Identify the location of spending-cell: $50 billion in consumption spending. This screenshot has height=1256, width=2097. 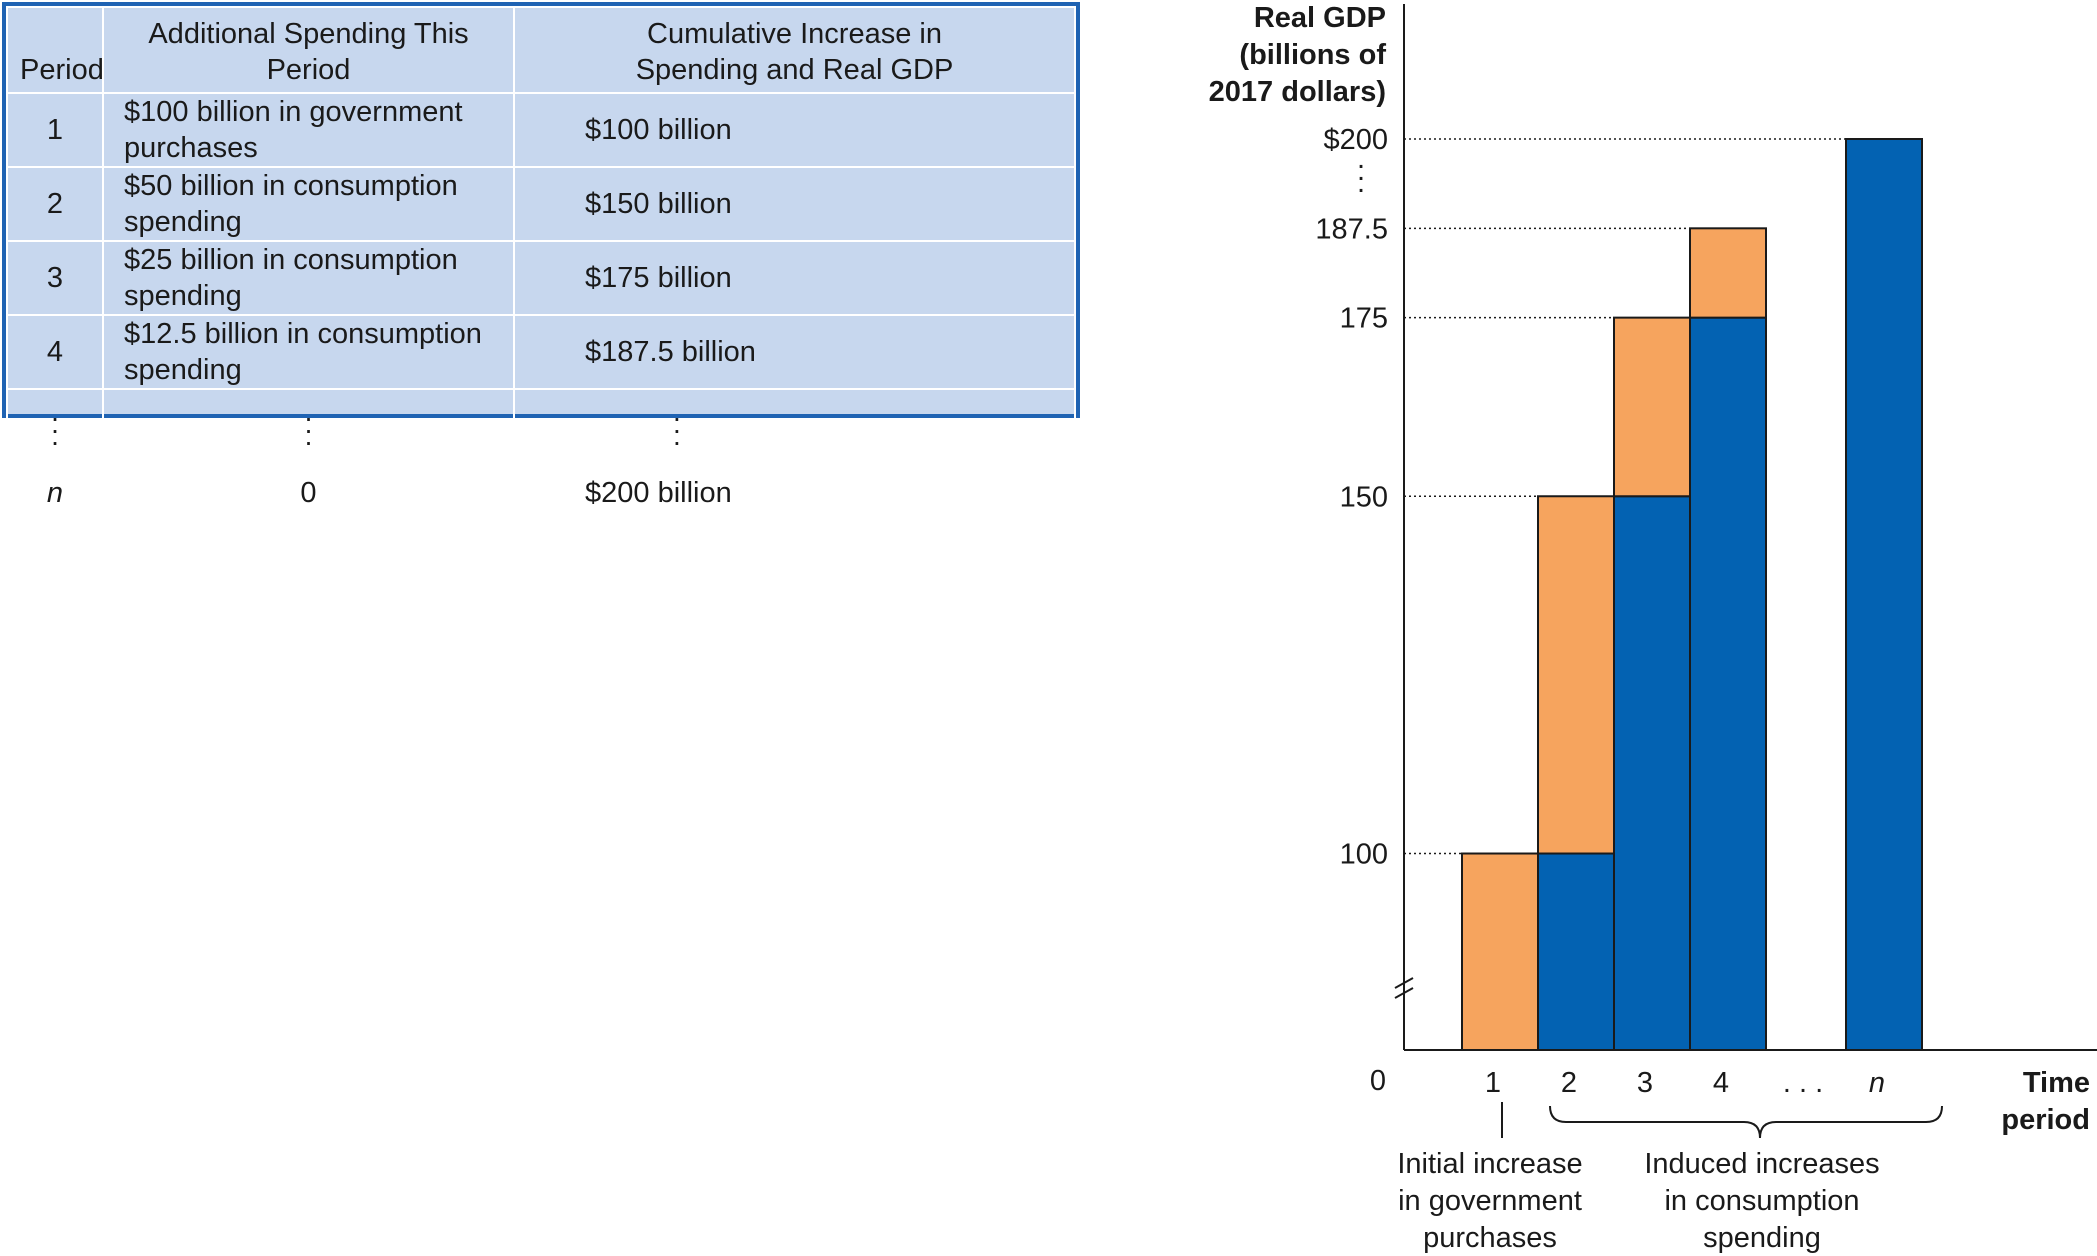
(308, 204).